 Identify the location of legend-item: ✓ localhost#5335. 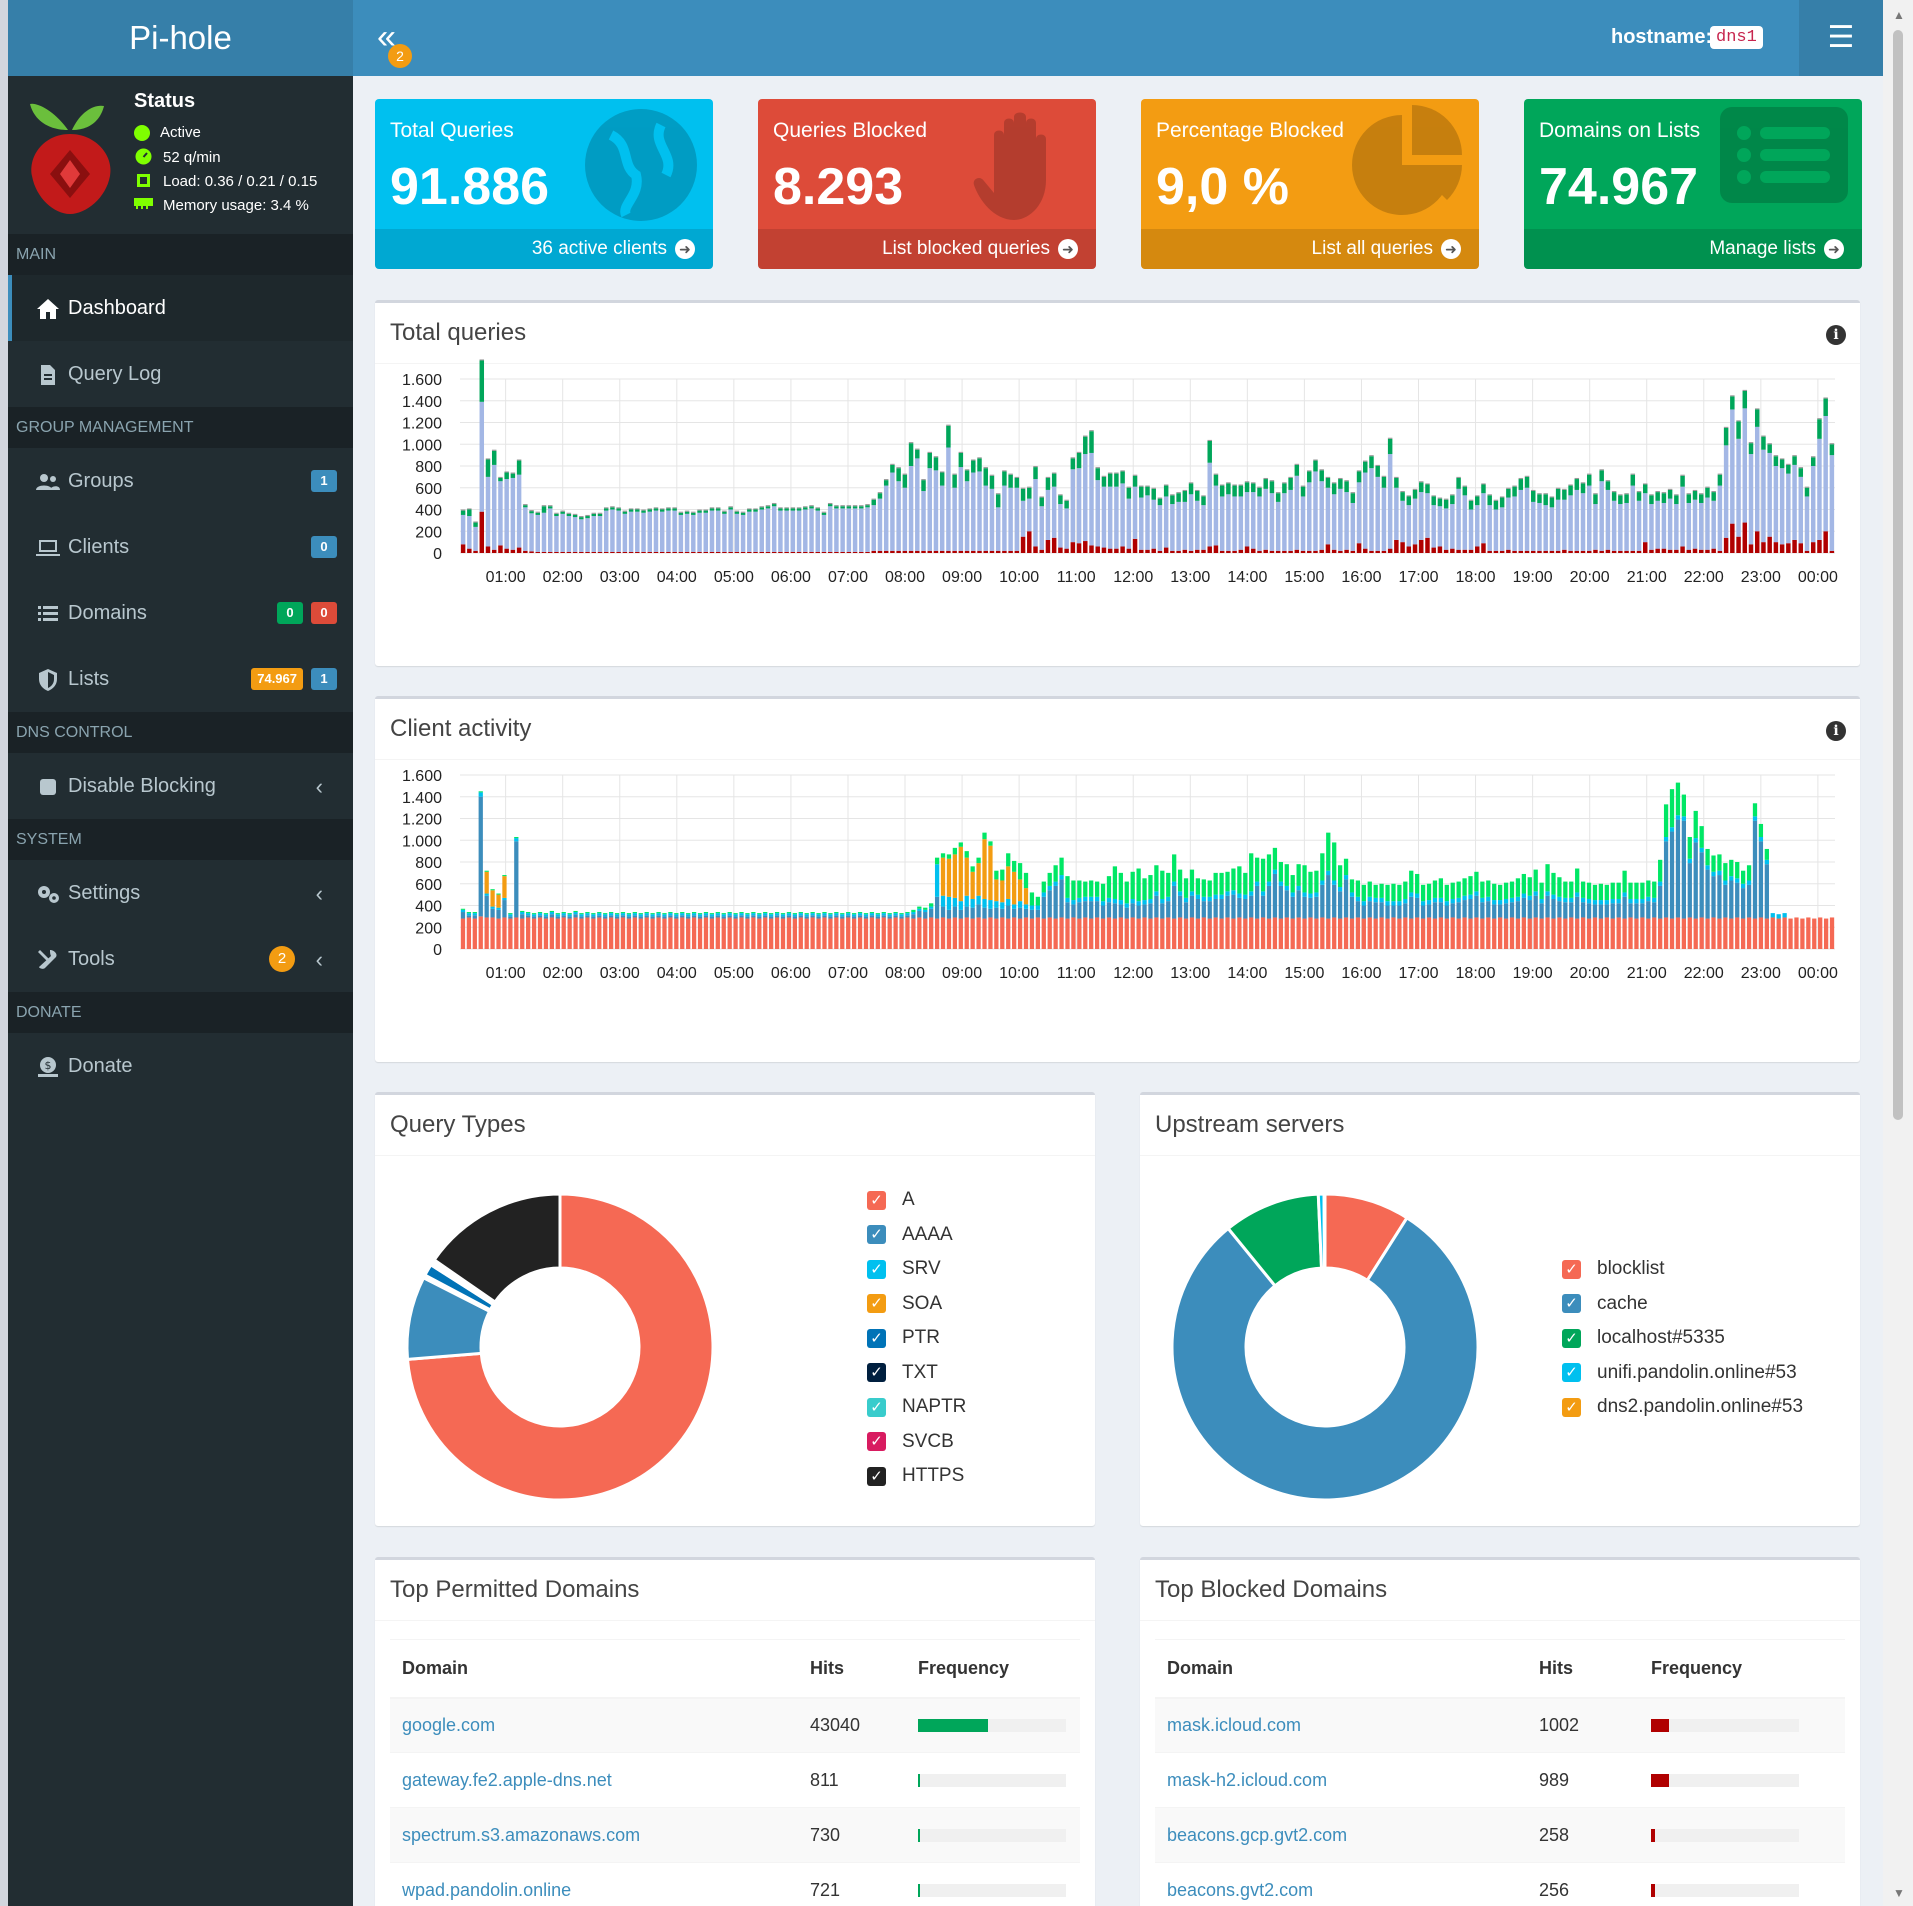
(1682, 1338).